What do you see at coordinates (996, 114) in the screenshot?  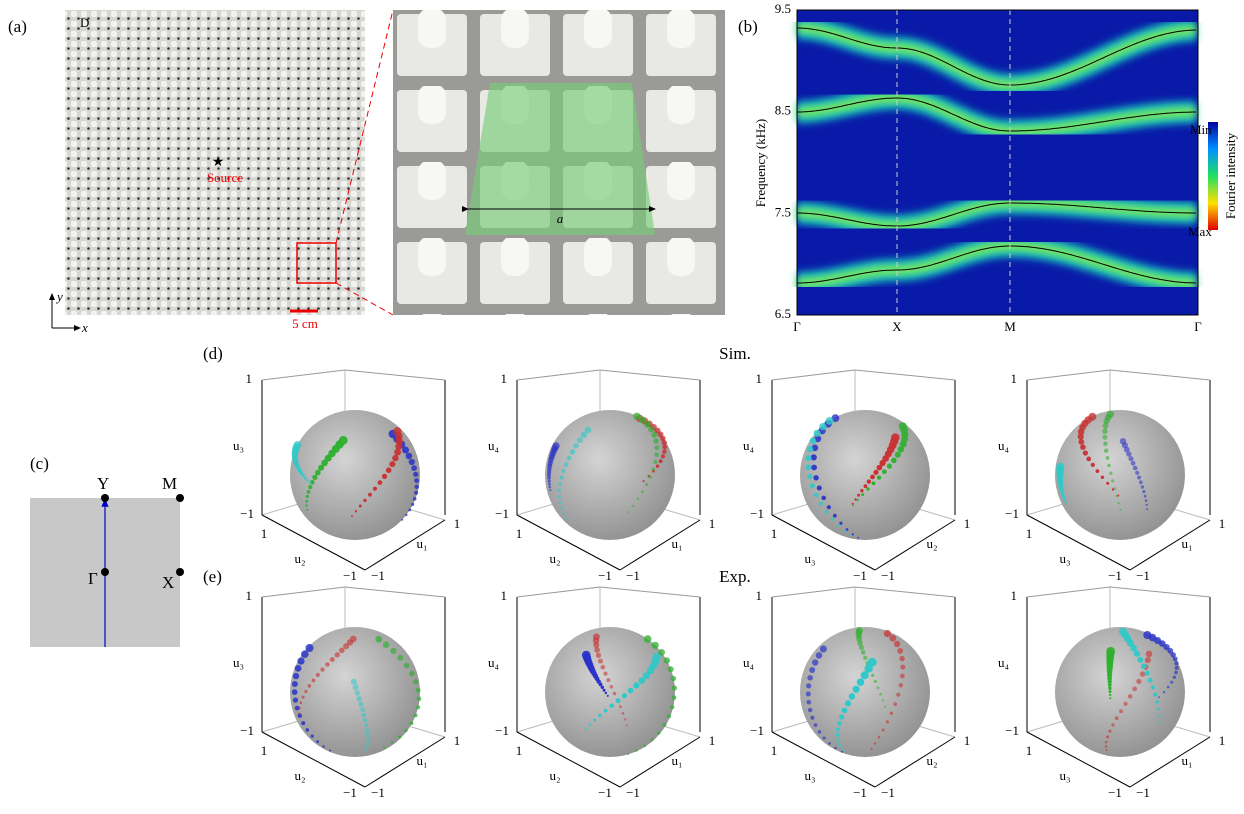 I see `band-line` at bounding box center [996, 114].